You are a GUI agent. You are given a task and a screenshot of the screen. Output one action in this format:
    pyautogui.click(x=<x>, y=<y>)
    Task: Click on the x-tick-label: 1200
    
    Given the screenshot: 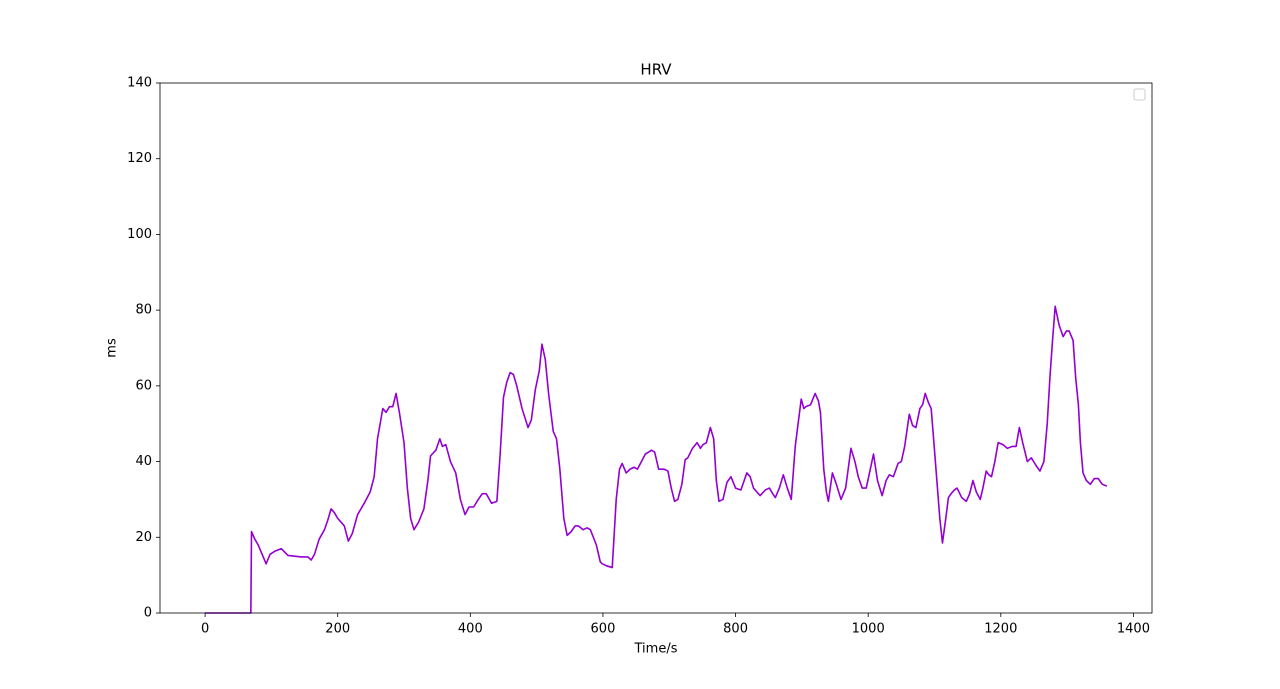 What is the action you would take?
    pyautogui.click(x=1000, y=629)
    